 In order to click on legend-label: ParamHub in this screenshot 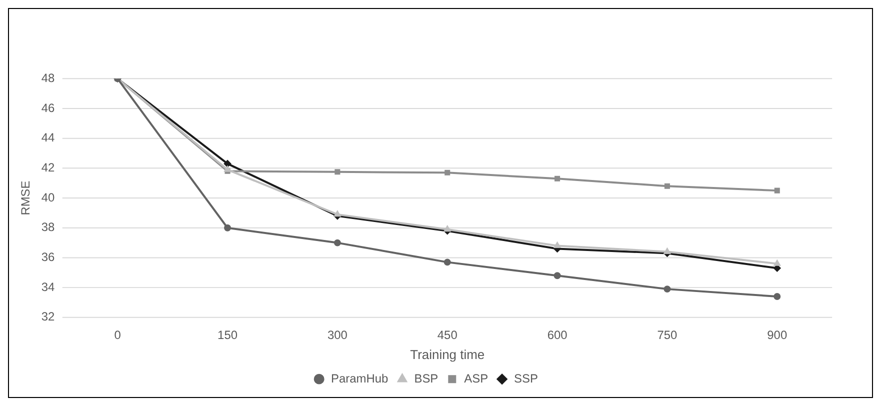, I will do `click(360, 378)`.